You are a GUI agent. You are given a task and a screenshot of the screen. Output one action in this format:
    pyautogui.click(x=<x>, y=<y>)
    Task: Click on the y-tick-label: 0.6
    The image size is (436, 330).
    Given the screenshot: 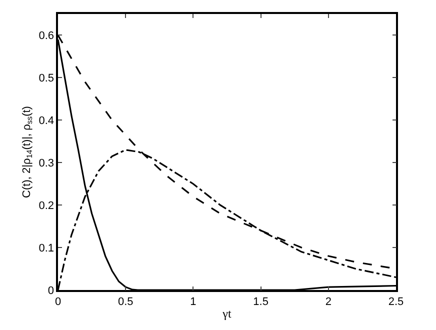 What is the action you would take?
    pyautogui.click(x=46, y=36)
    